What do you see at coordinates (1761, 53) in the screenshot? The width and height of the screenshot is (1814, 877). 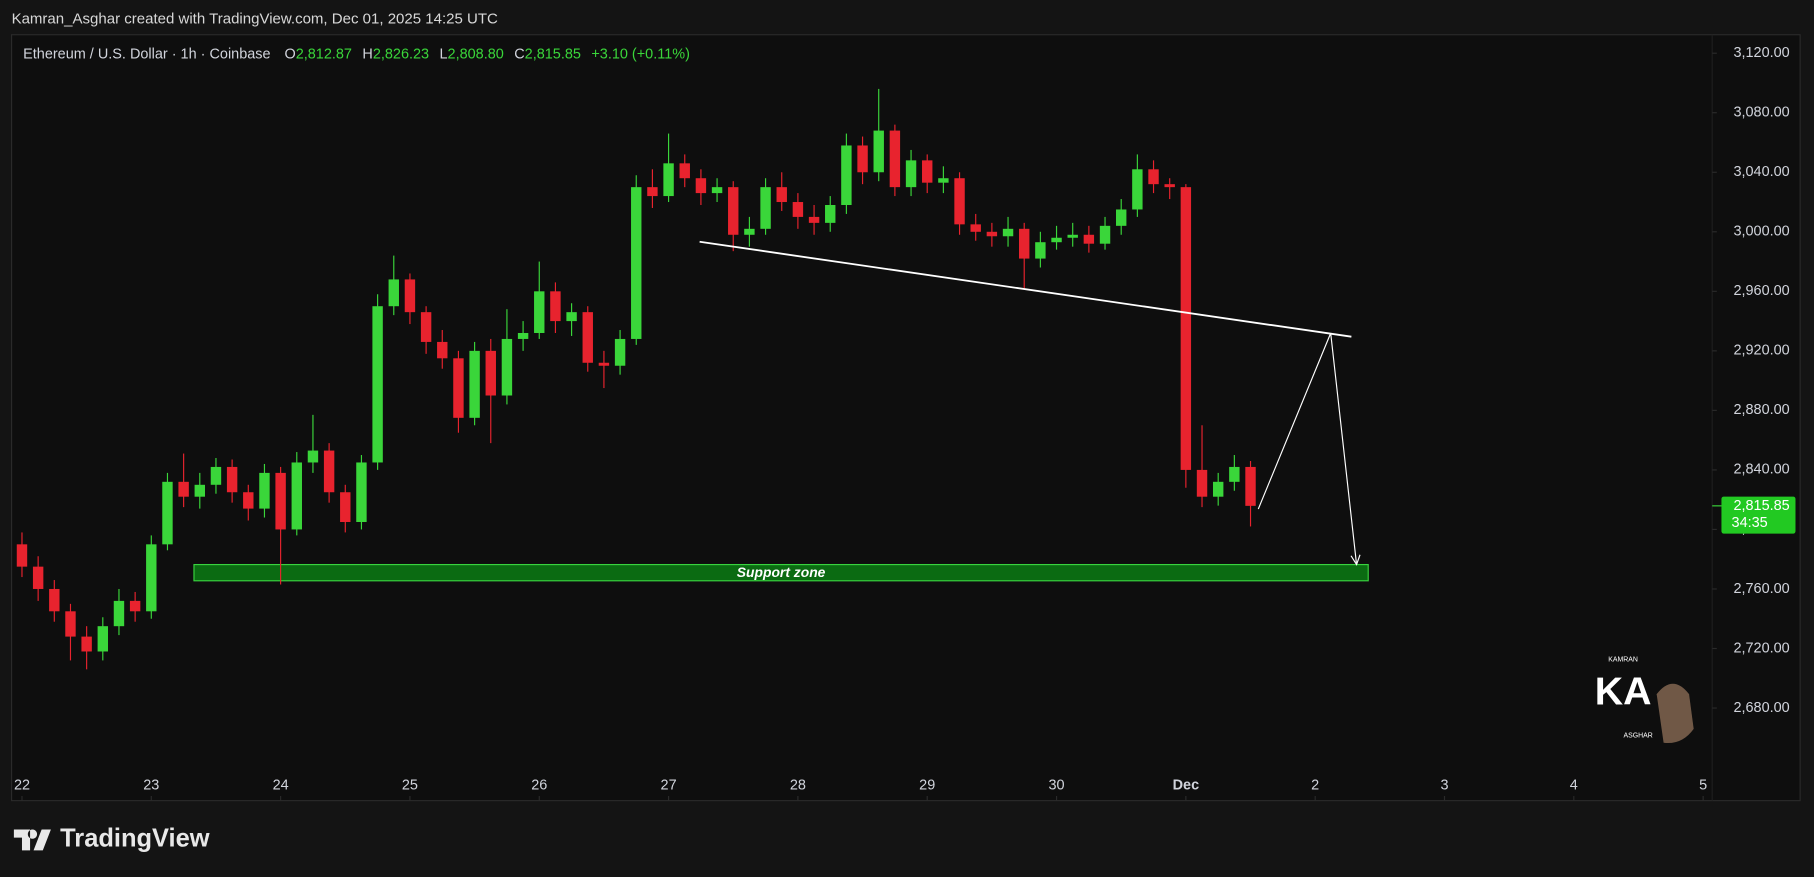 I see `y-tick-label: 3,120.00` at bounding box center [1761, 53].